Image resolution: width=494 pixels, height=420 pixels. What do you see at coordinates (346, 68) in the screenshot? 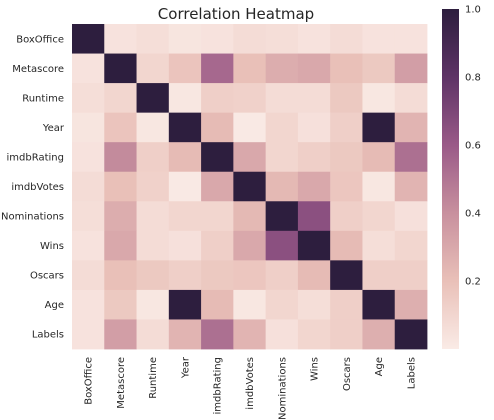
I see `heatmap-cell-metascore-oscars` at bounding box center [346, 68].